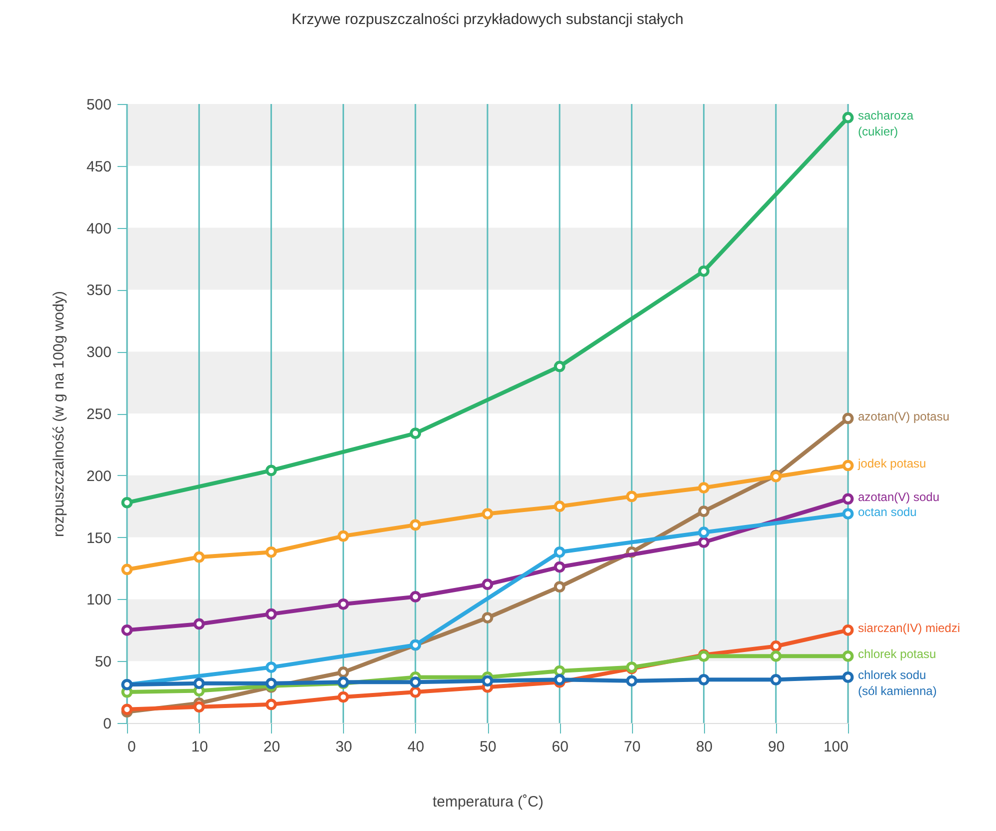 The width and height of the screenshot is (996, 831). I want to click on series-label: octan sodu, so click(887, 511).